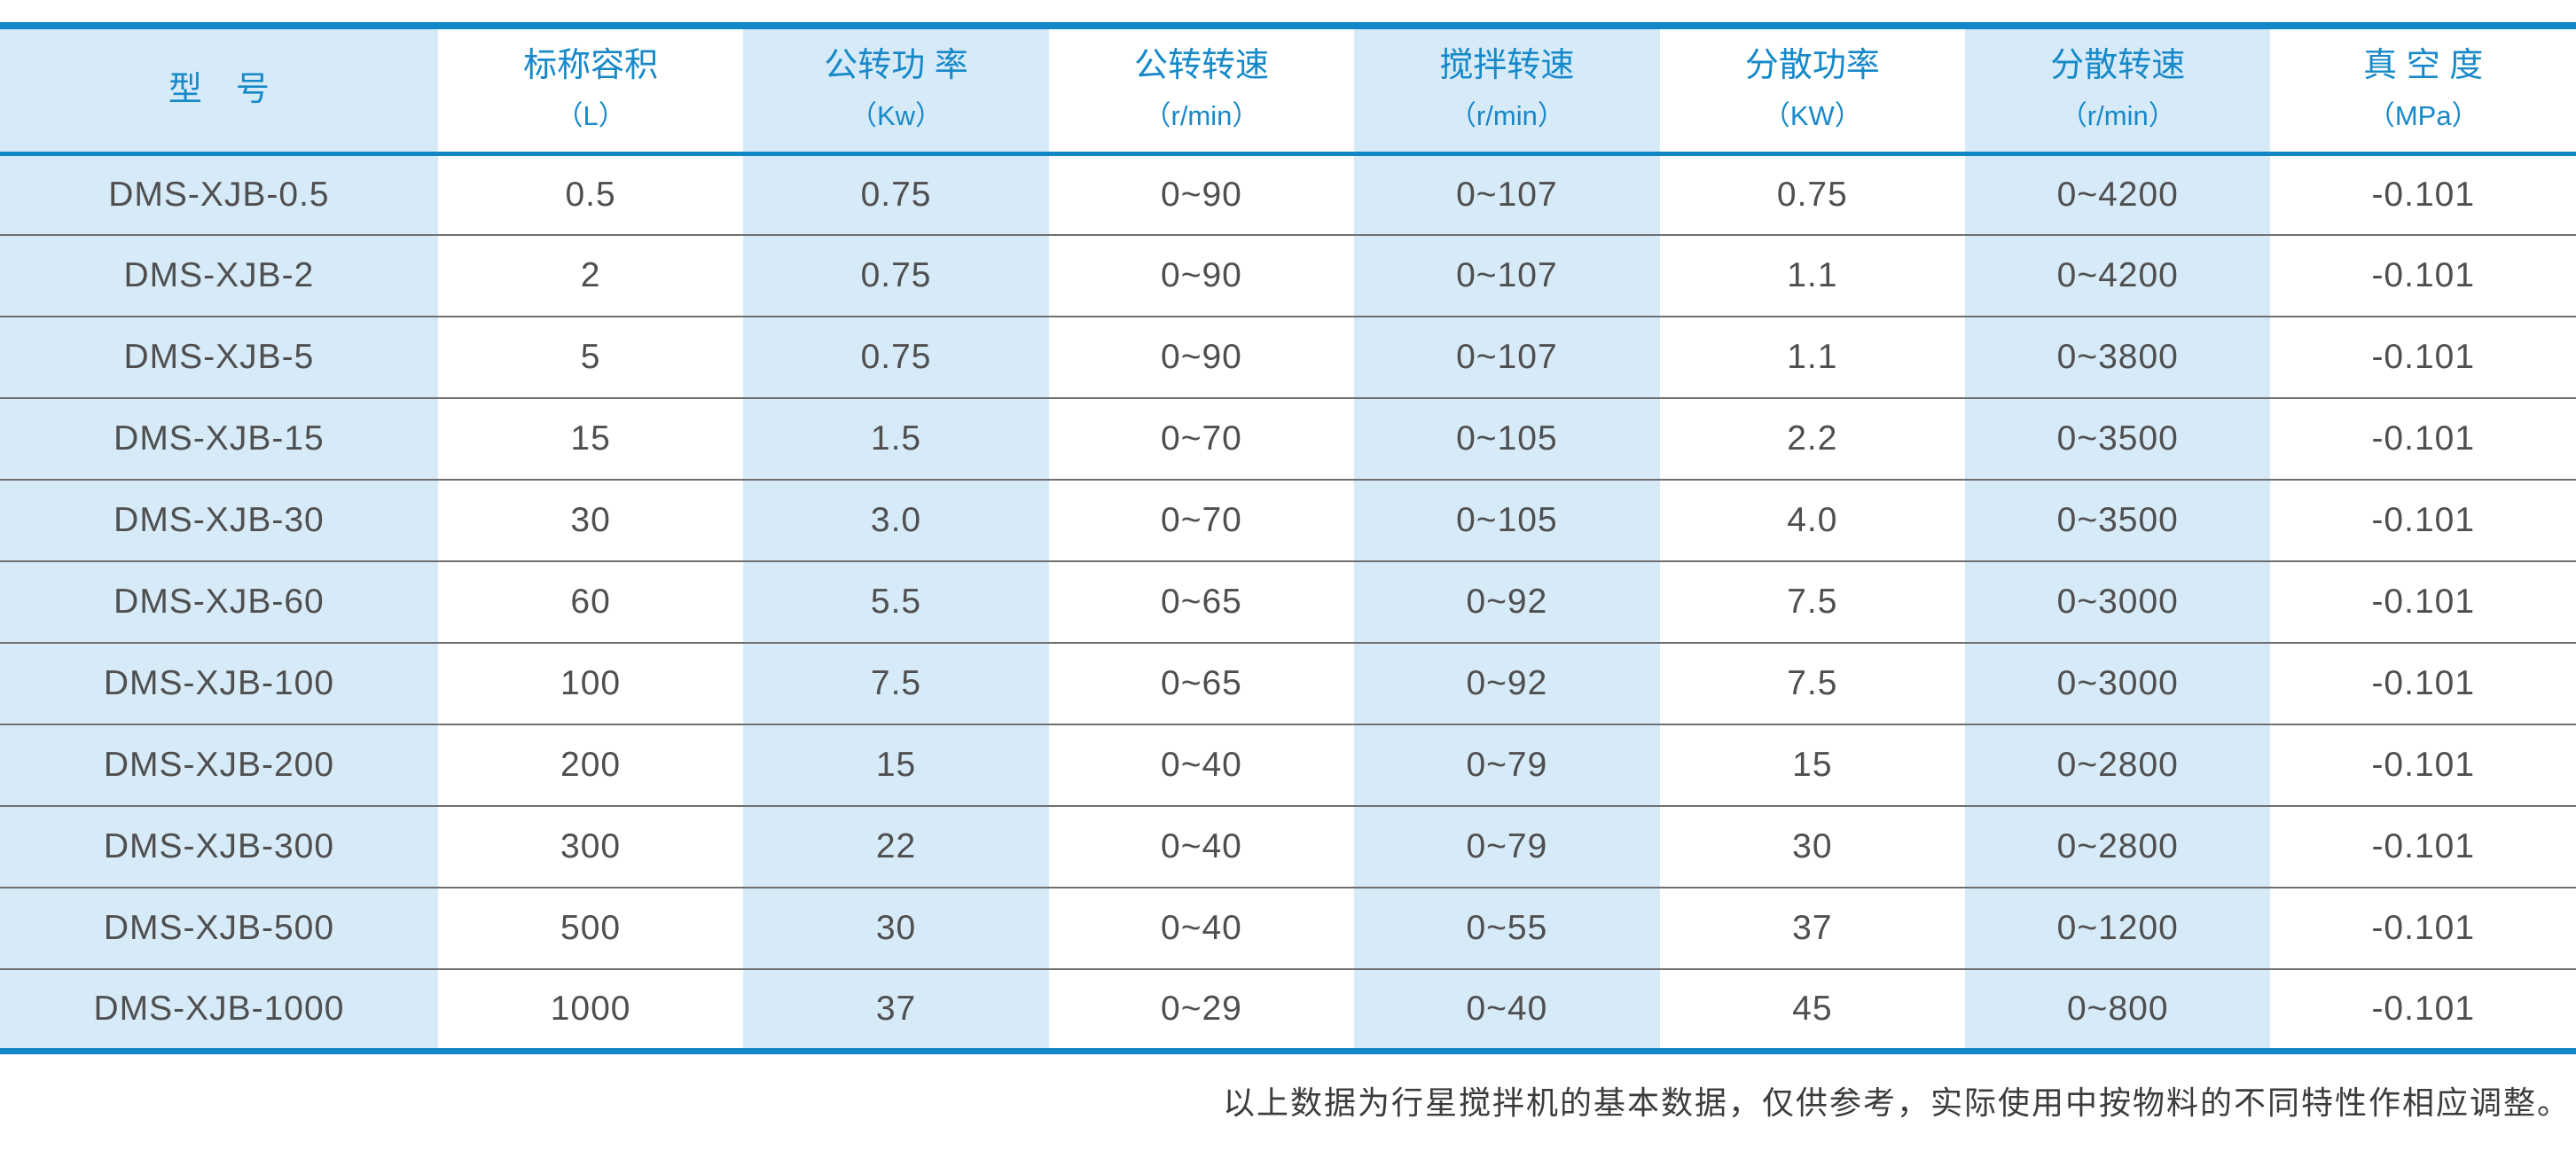 This screenshot has width=2576, height=1174. Describe the element at coordinates (591, 66) in the screenshot. I see `column-header-label: 标称容积` at that location.